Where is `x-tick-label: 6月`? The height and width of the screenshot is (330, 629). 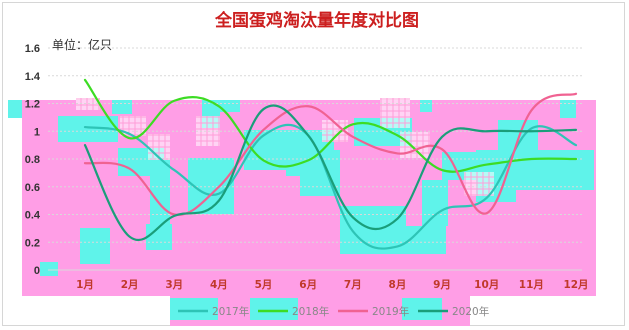
x-tick-label: 6月 is located at coordinates (308, 285).